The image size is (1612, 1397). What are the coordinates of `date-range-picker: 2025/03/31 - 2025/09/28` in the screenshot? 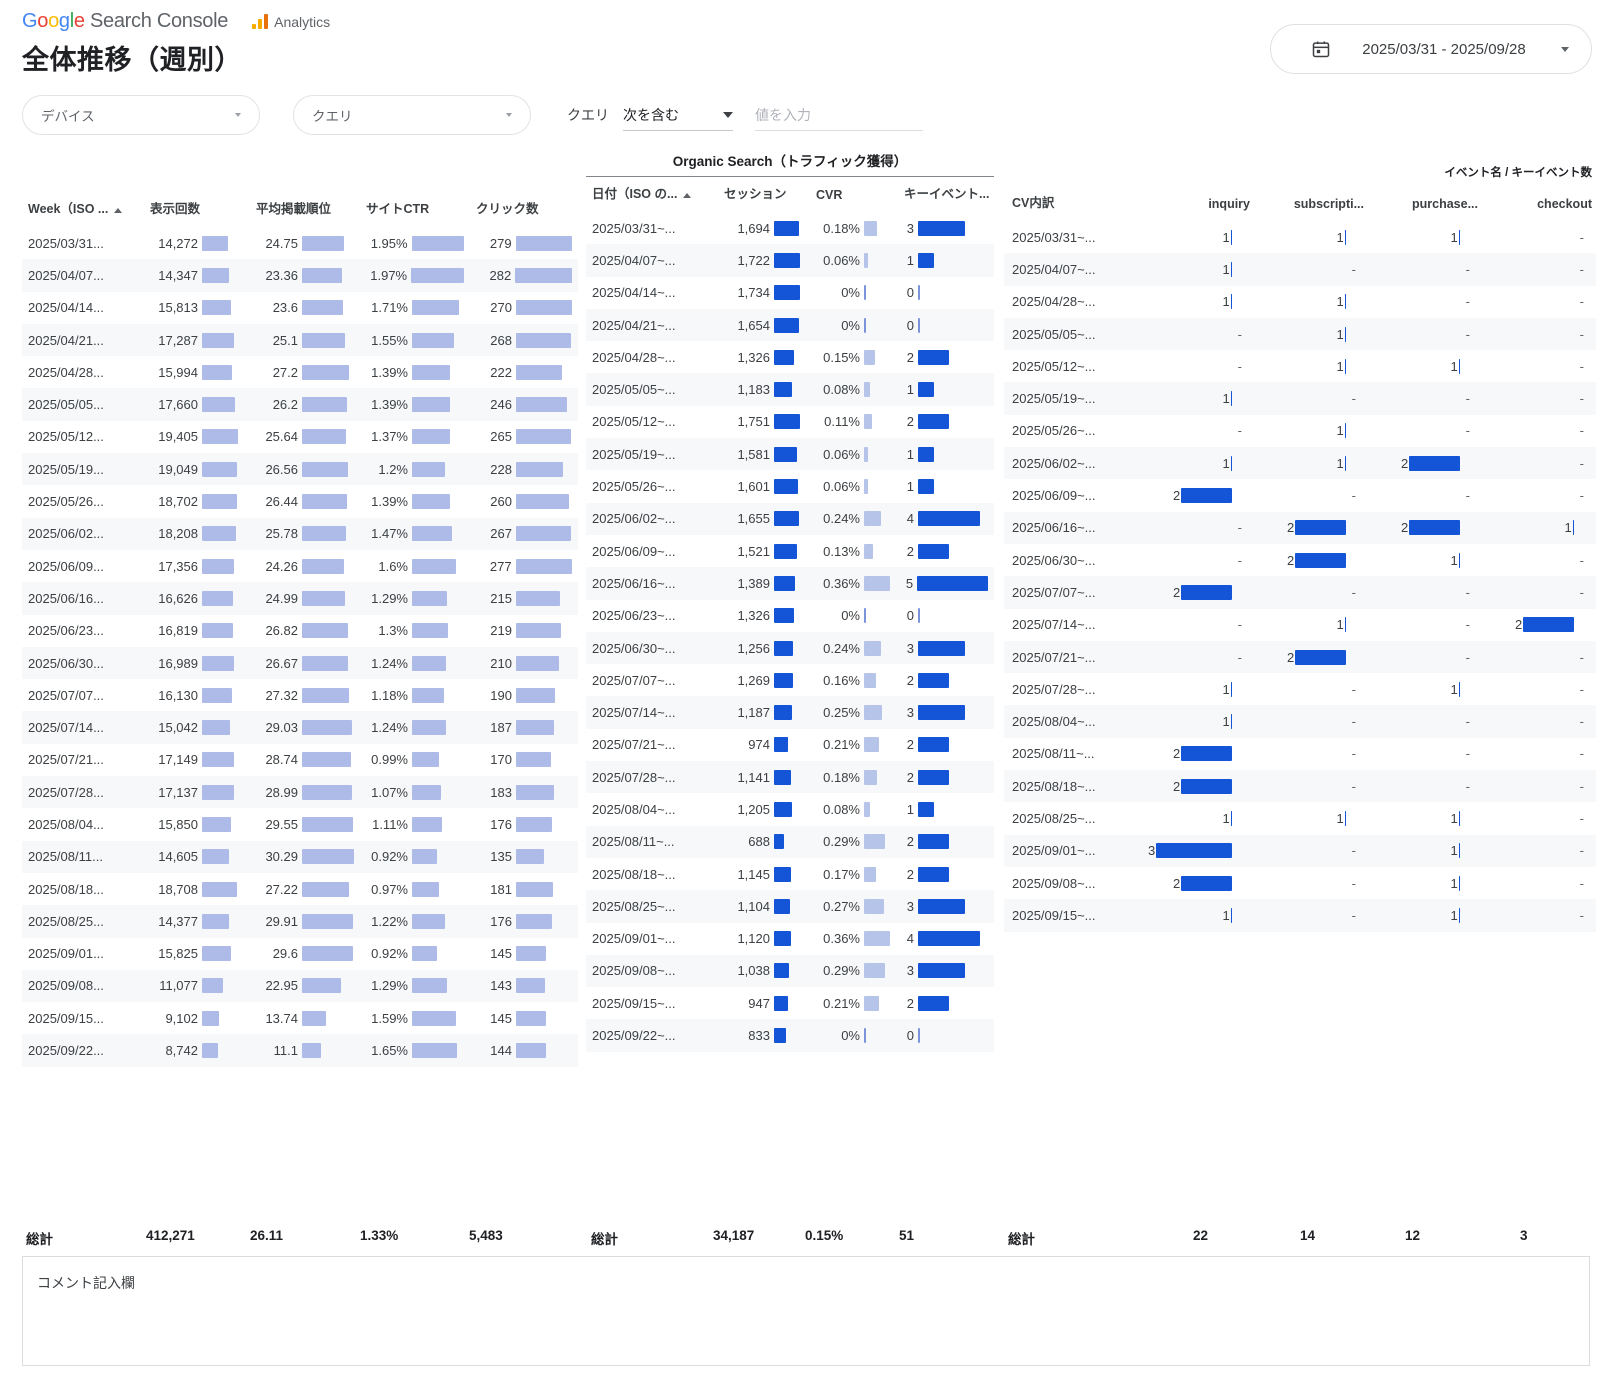 It's located at (1431, 49).